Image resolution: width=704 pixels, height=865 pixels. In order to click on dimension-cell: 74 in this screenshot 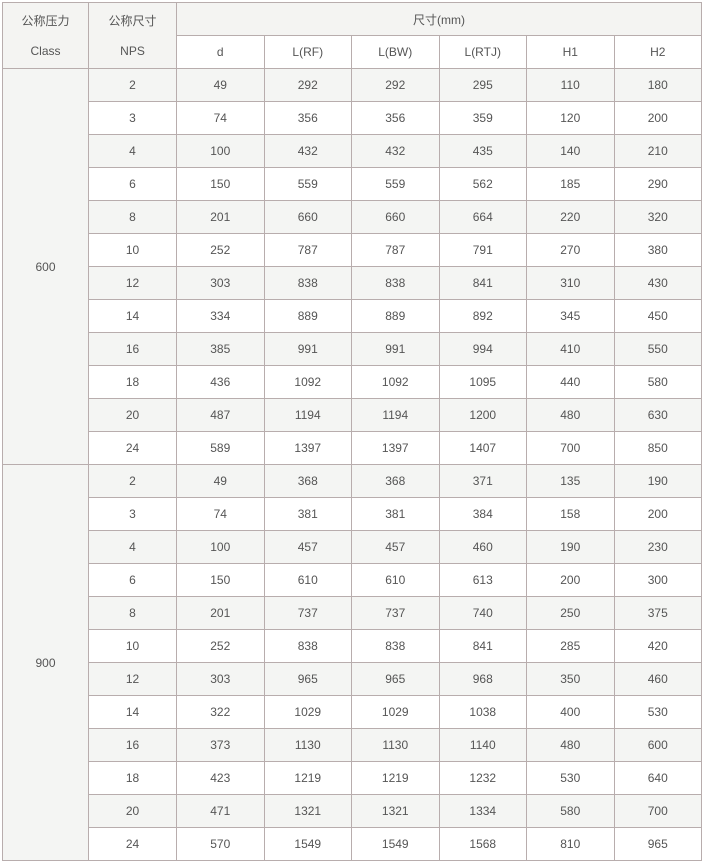, I will do `click(220, 118)`.